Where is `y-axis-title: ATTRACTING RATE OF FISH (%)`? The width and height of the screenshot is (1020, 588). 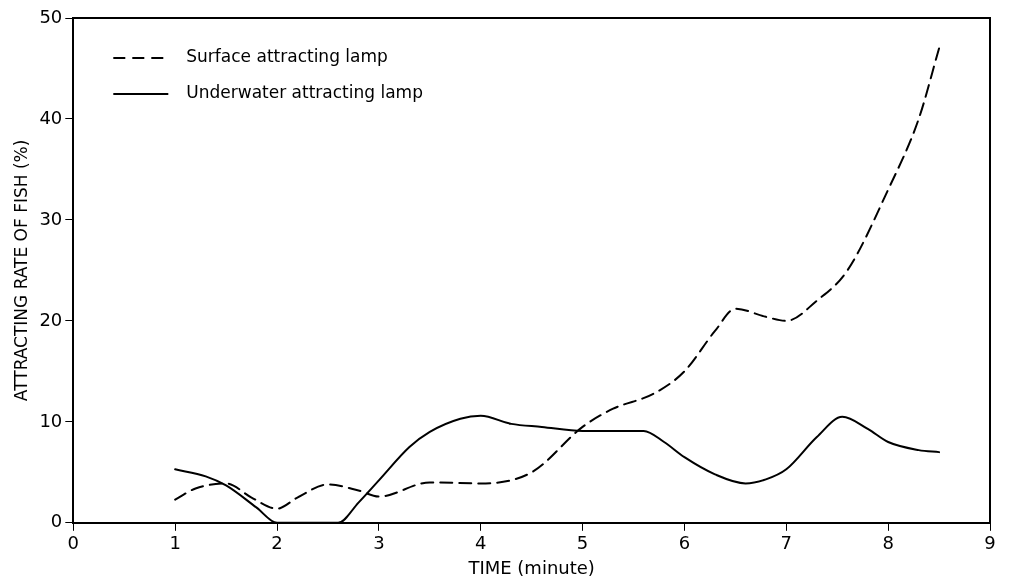
y-axis-title: ATTRACTING RATE OF FISH (%) is located at coordinates (20, 270).